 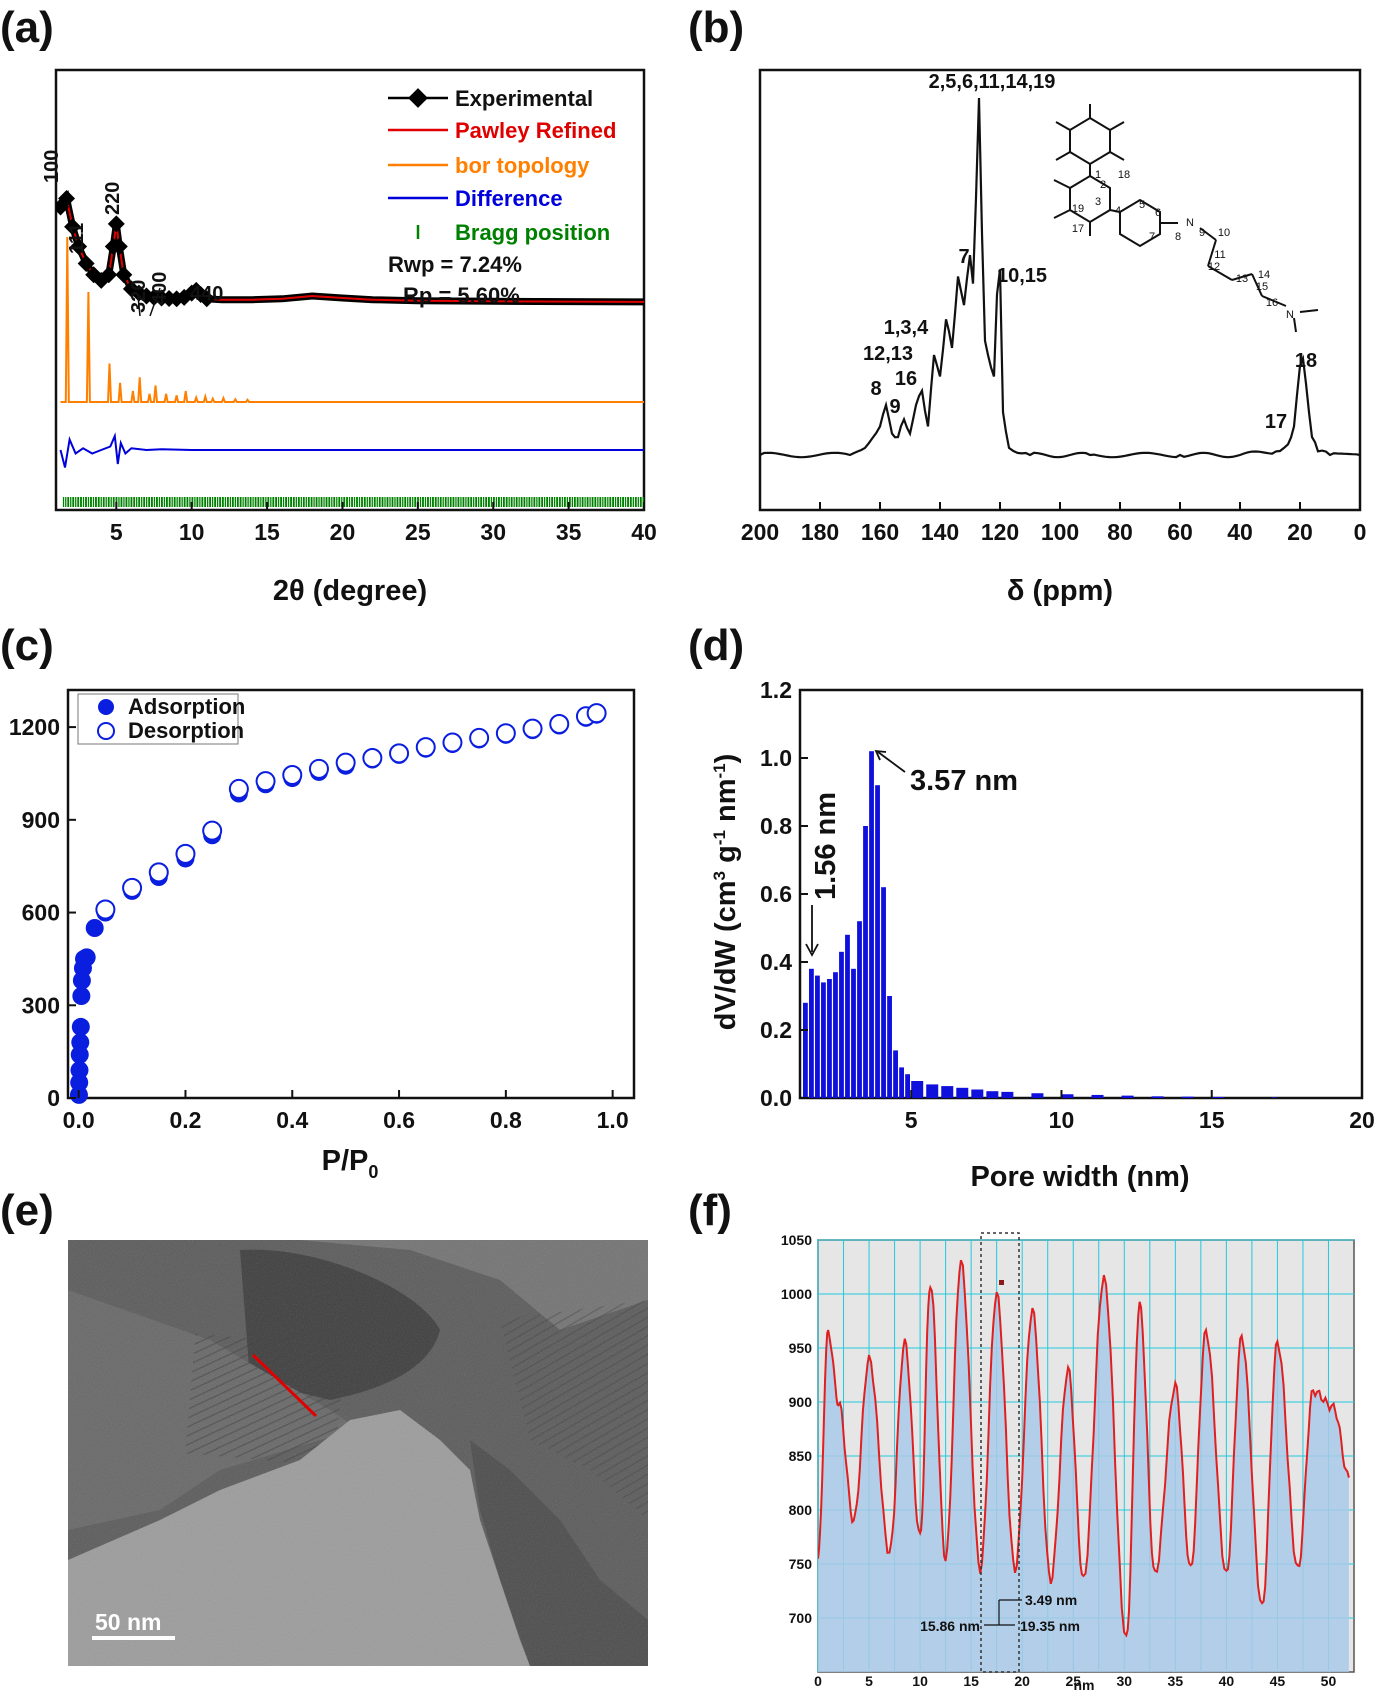 I want to click on legend-difference: Difference, so click(x=509, y=198).